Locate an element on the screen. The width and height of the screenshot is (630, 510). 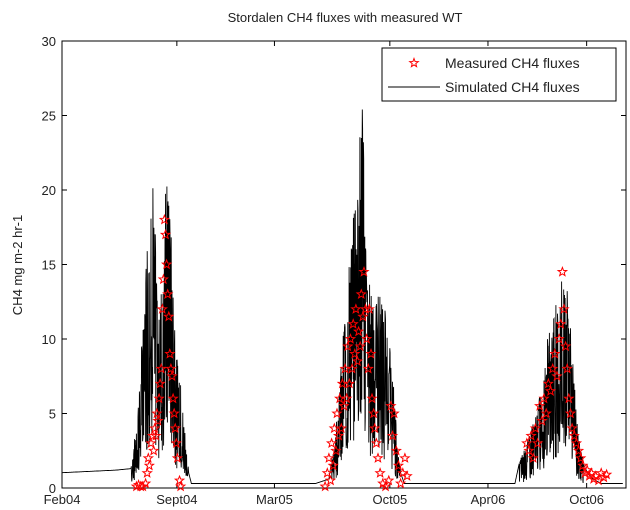
y-tick-label: 25 is located at coordinates (49, 116).